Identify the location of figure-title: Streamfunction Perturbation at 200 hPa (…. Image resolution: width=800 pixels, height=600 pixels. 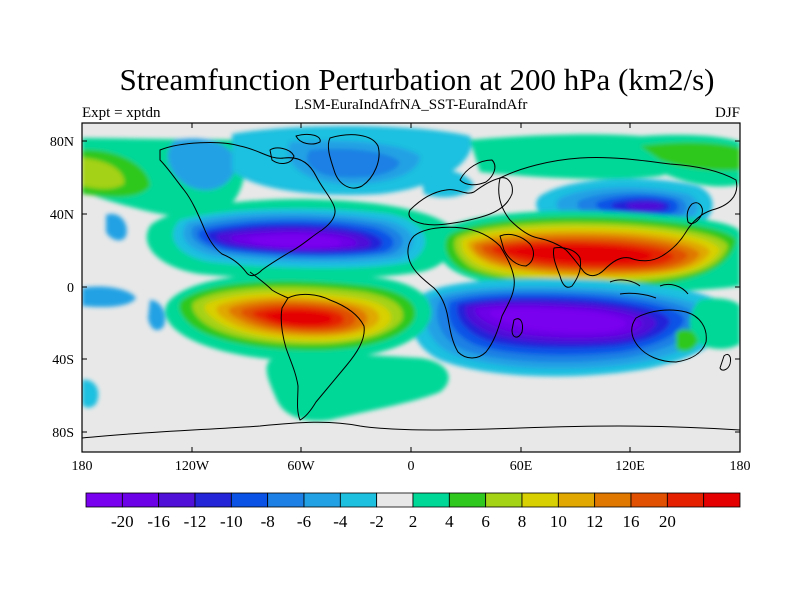
(417, 79).